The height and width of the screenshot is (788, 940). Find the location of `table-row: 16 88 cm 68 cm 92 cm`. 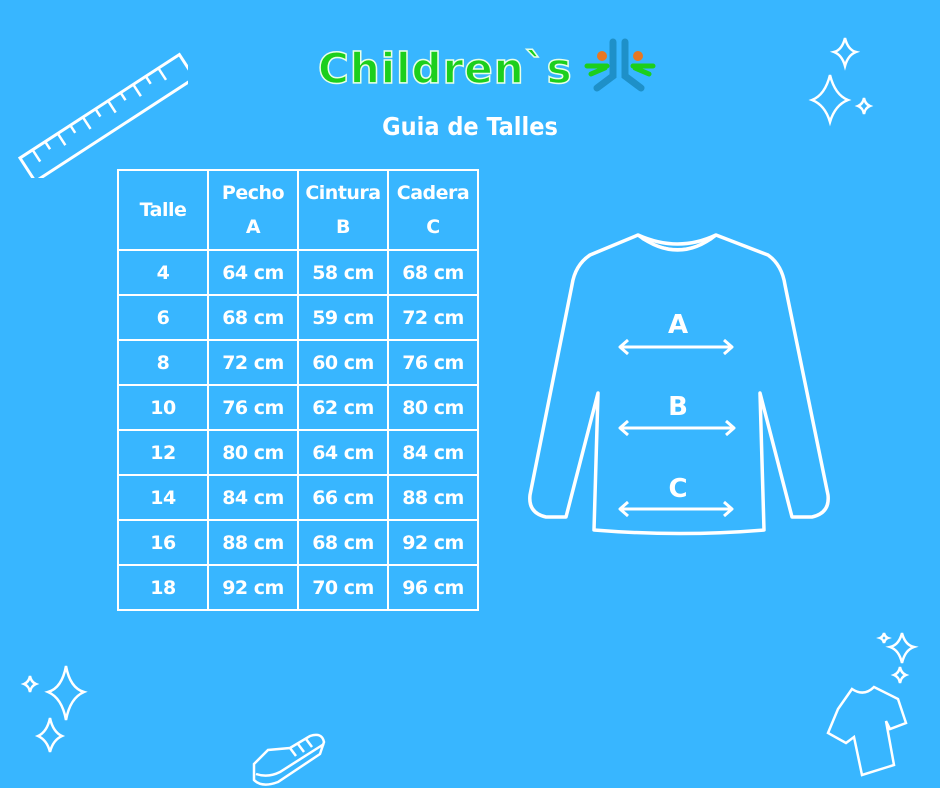

table-row: 16 88 cm 68 cm 92 cm is located at coordinates (298, 542).